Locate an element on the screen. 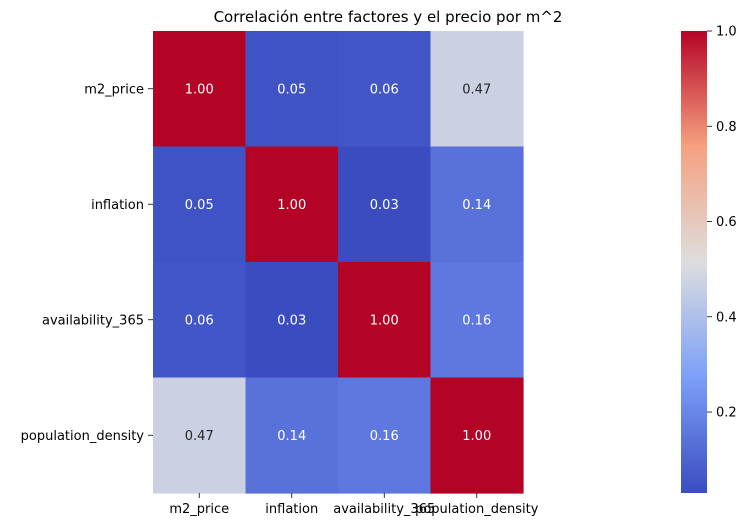 This screenshot has width=743, height=532. colorbar: 0.2 0.4 0.6 0.8 1.0 is located at coordinates (709, 259).